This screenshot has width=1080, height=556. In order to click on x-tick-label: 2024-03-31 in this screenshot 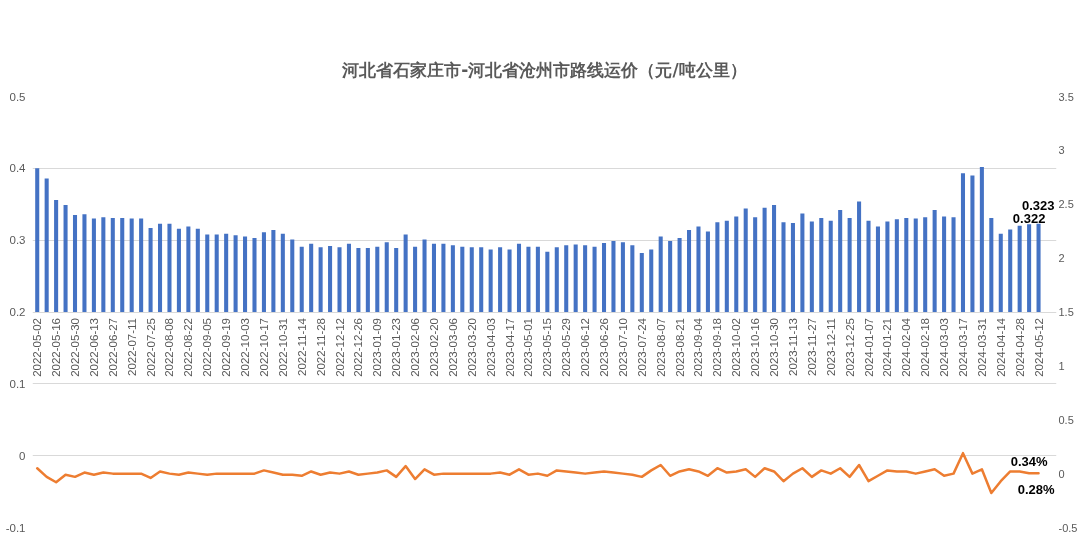, I will do `click(981, 347)`.